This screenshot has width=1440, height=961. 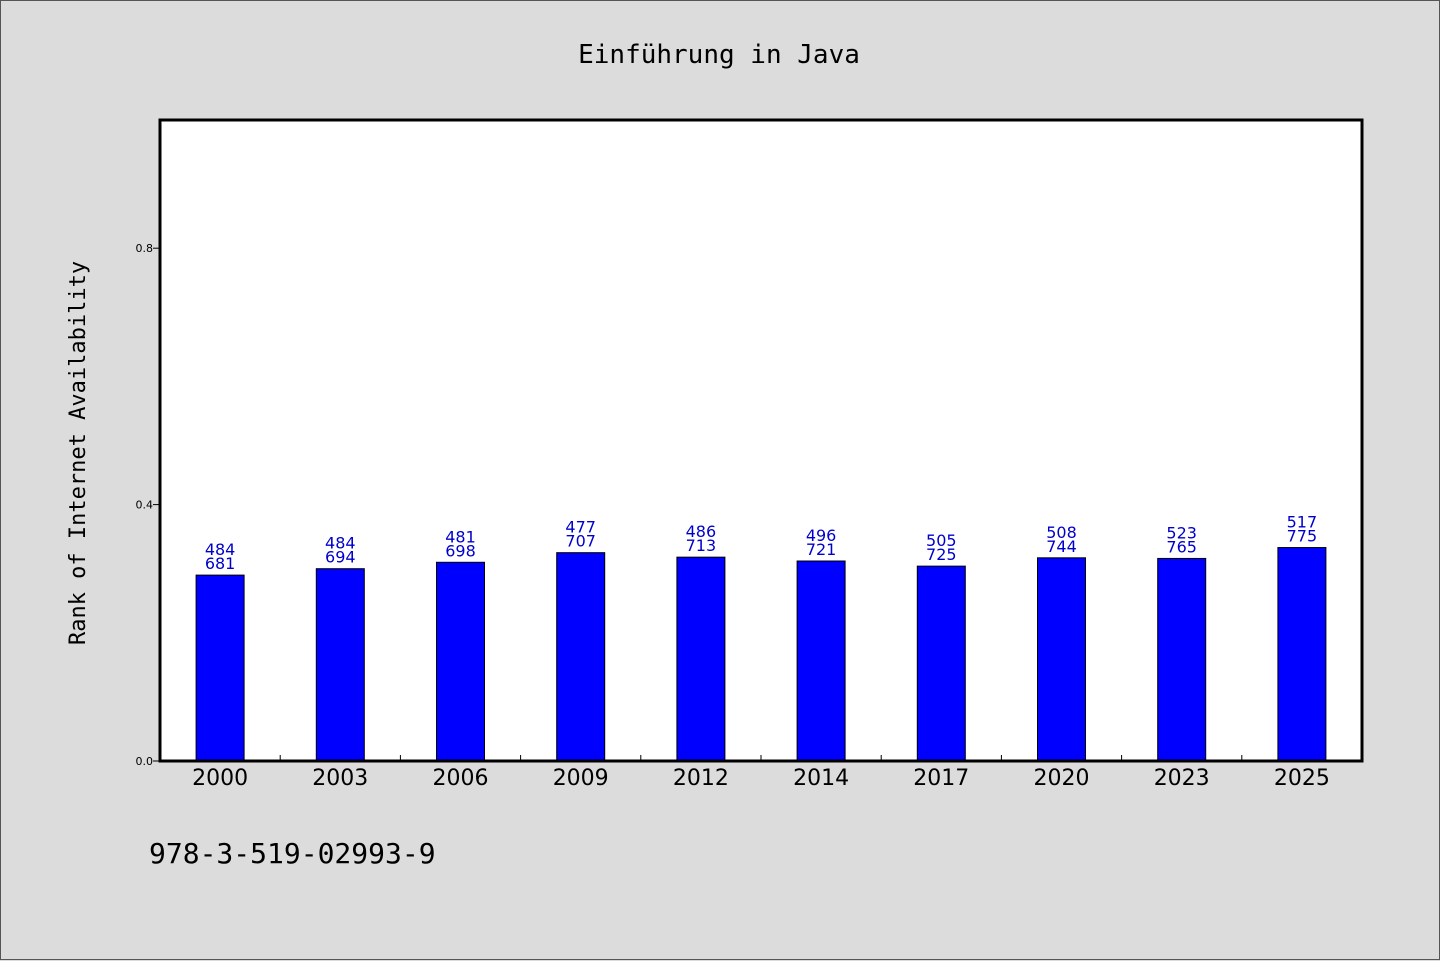 What do you see at coordinates (580, 527) in the screenshot?
I see `bar-data-label-top: 477` at bounding box center [580, 527].